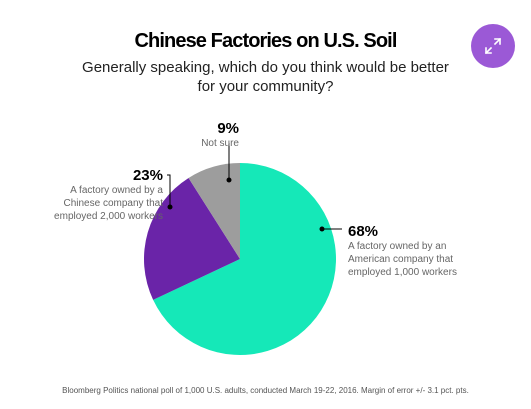 The width and height of the screenshot is (531, 409). Describe the element at coordinates (265, 86) in the screenshot. I see `subtitle-line-2: for your community?` at that location.